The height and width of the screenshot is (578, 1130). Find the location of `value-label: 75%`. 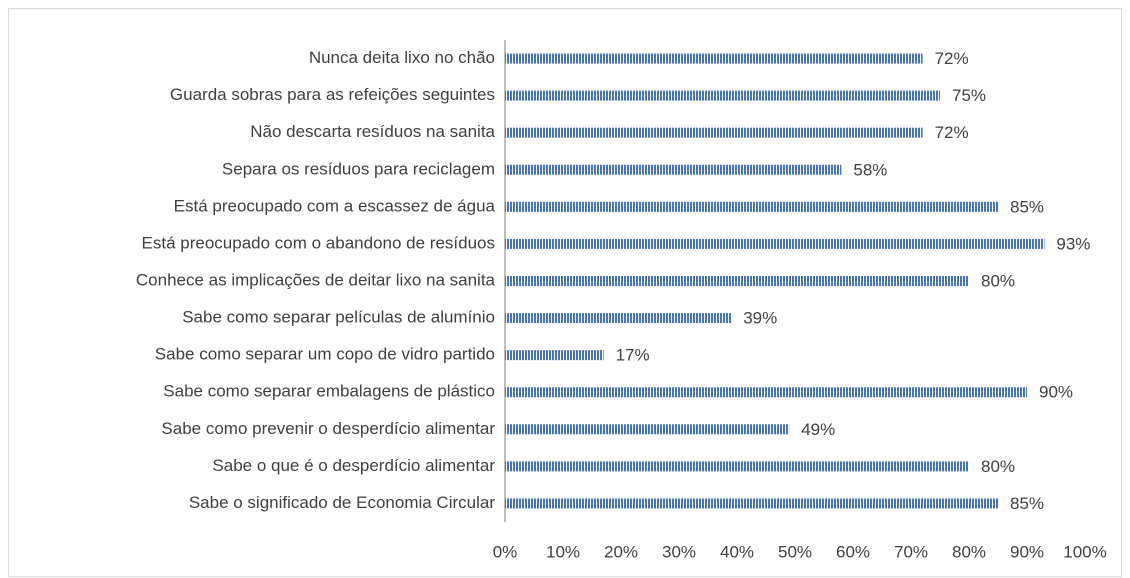

value-label: 75% is located at coordinates (969, 95).